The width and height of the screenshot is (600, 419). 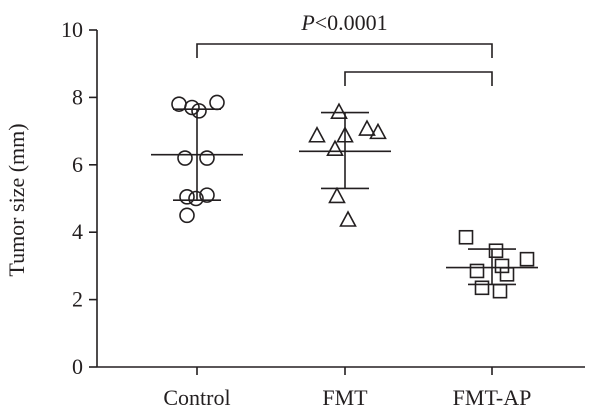 I want to click on y-axis: 0 2 4 6 8 10 Tumor size (mm), so click(x=51, y=198).